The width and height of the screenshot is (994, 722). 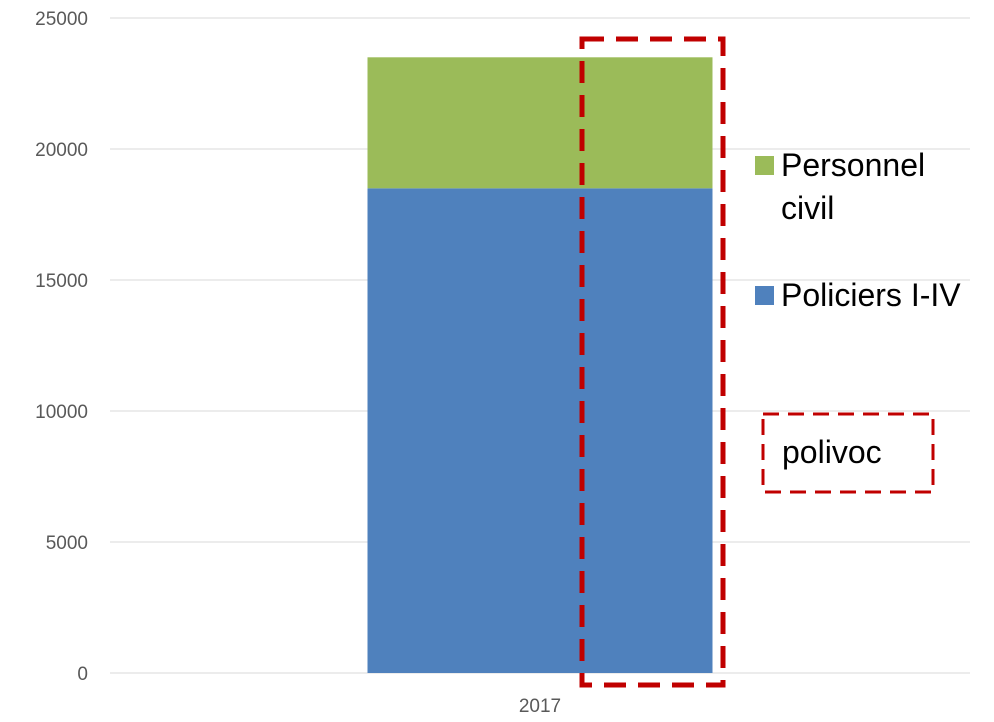 I want to click on annotation-dashed-box, so click(x=848, y=453).